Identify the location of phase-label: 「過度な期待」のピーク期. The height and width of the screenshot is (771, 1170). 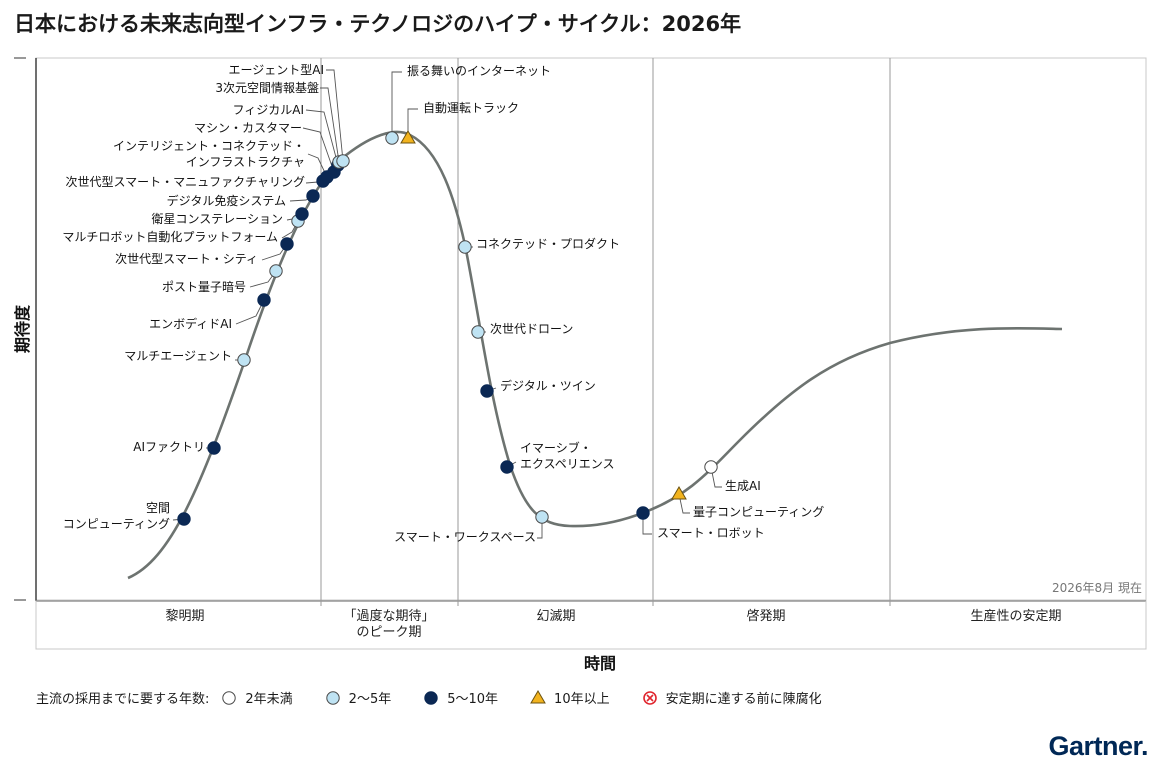
(388, 624).